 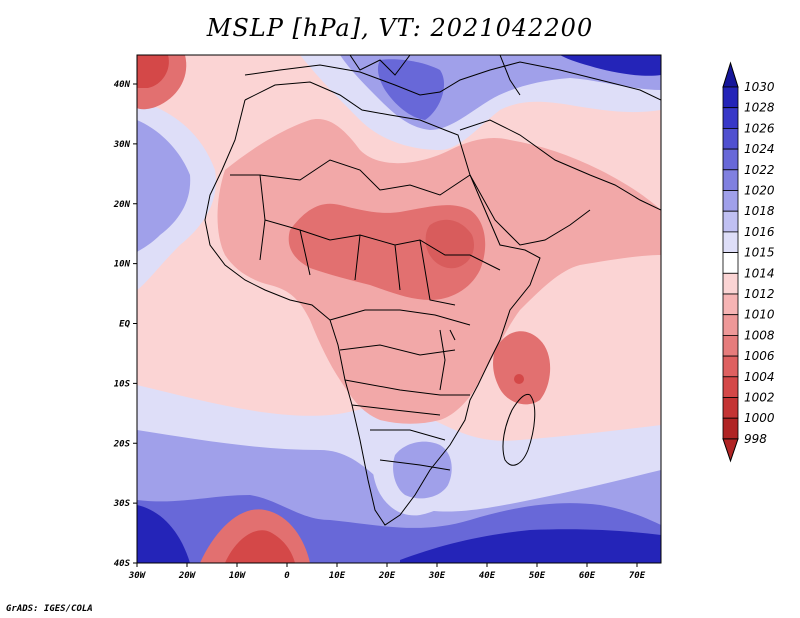 What do you see at coordinates (759, 253) in the screenshot?
I see `colorbar-label: 1015` at bounding box center [759, 253].